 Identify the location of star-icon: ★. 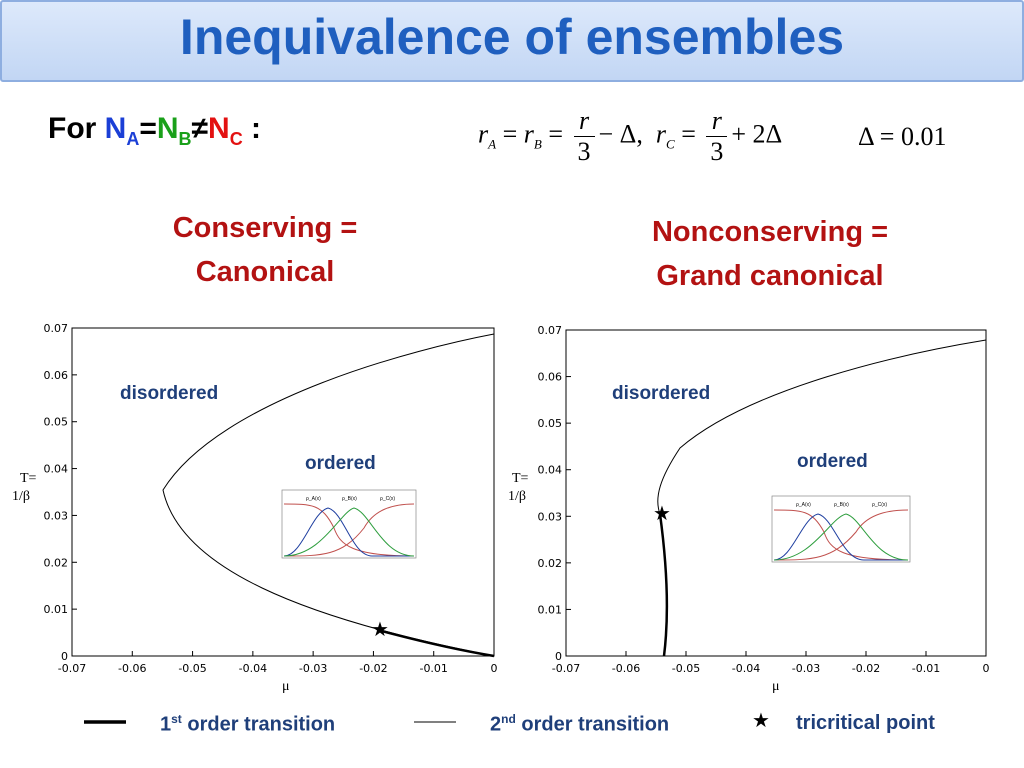
(761, 720).